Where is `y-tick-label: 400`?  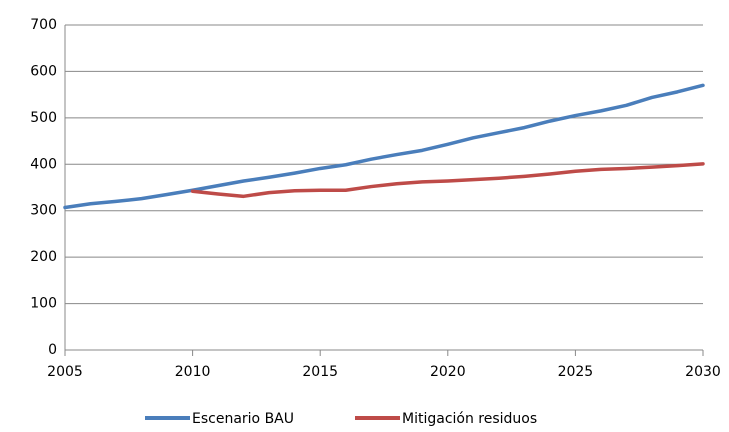 y-tick-label: 400 is located at coordinates (43, 164).